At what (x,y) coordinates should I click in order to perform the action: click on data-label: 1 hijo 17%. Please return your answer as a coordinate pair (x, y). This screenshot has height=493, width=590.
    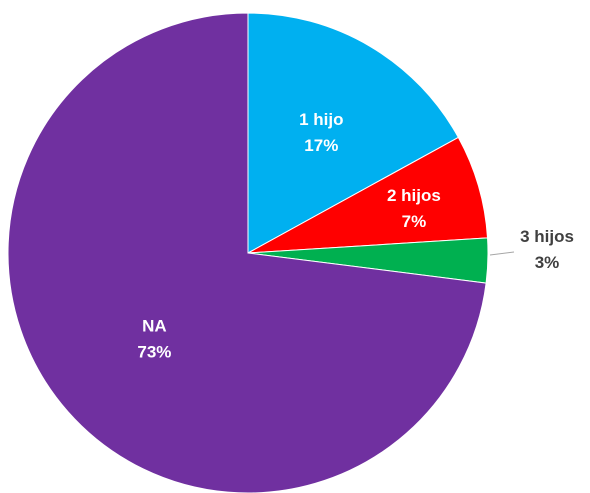
    Looking at the image, I should click on (321, 132).